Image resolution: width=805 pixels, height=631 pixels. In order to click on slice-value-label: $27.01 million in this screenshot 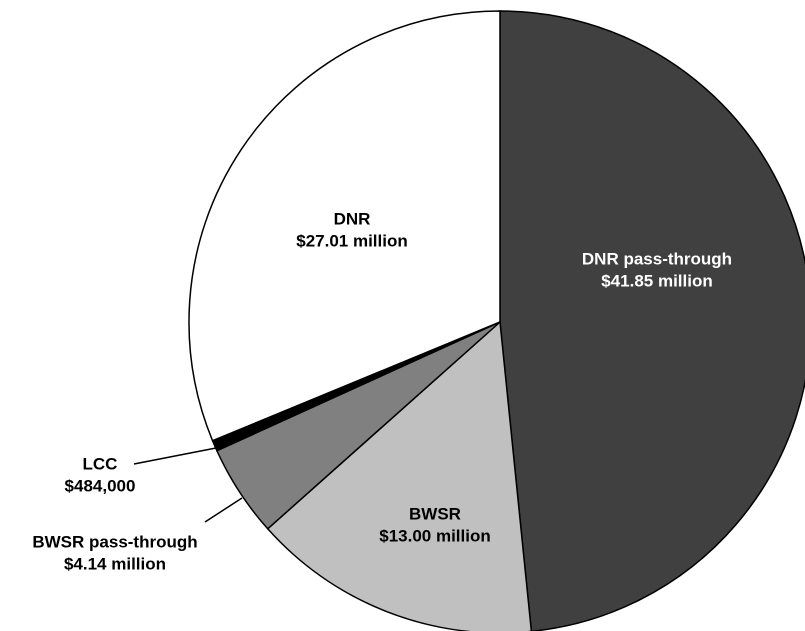, I will do `click(352, 240)`.